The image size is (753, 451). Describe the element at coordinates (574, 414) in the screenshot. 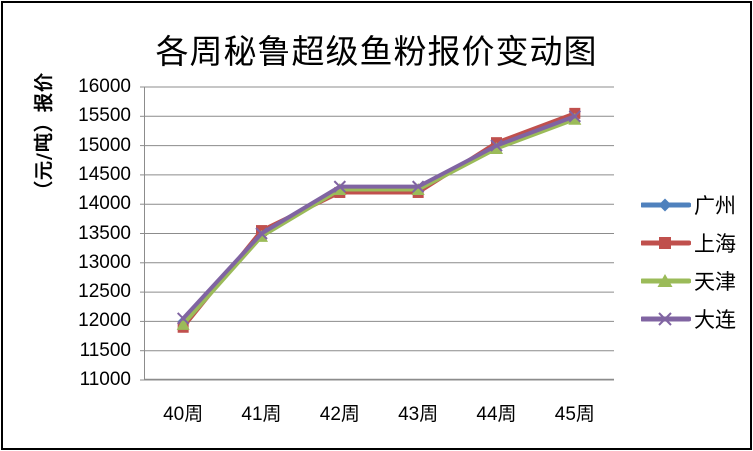

I see `x-tick-label: 45周` at that location.